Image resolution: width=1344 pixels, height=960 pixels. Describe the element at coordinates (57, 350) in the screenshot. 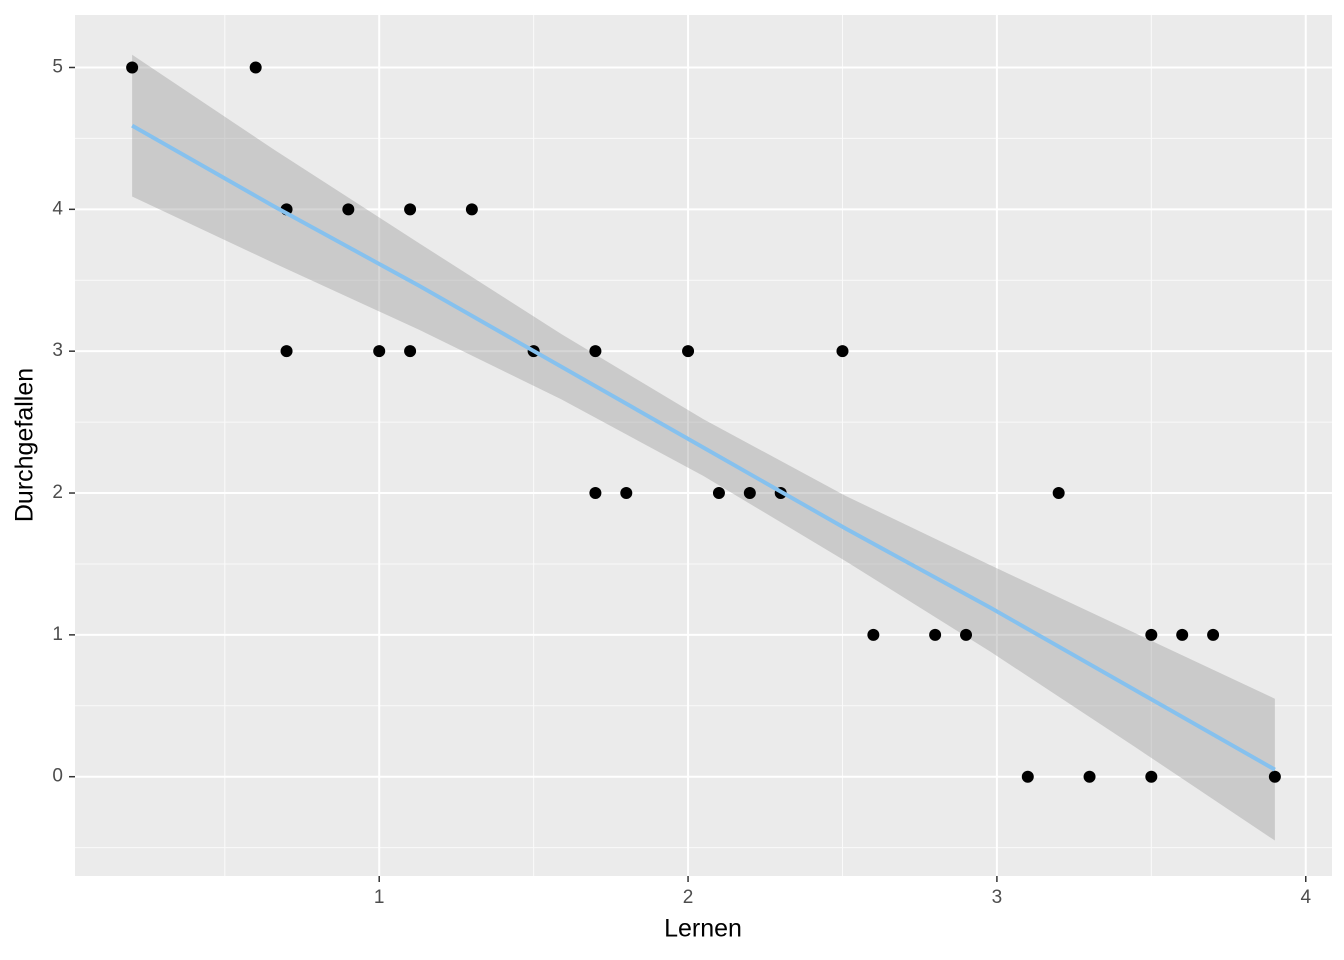

I see `y-tick-label: 3` at that location.